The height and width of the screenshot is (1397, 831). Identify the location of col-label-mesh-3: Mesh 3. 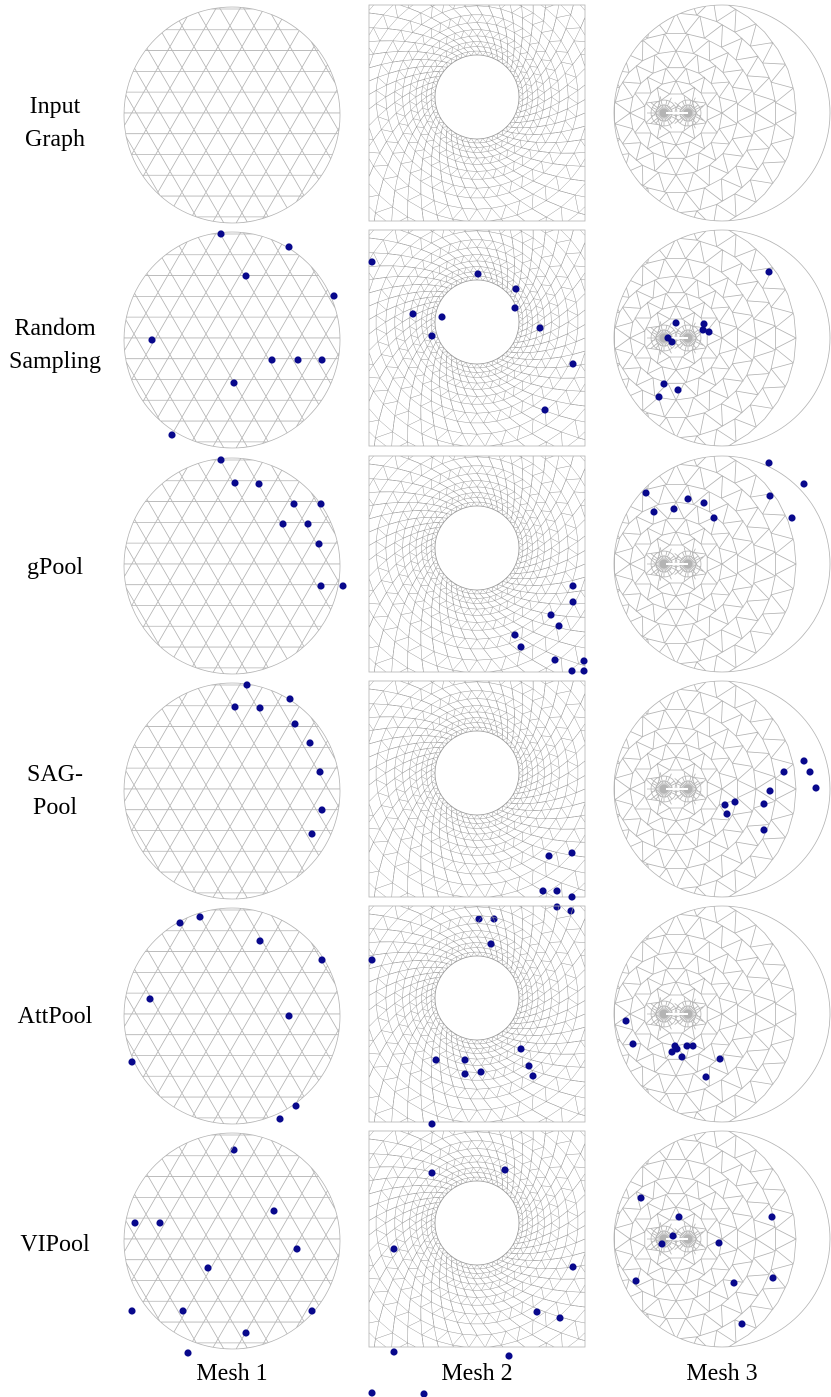
(722, 1373).